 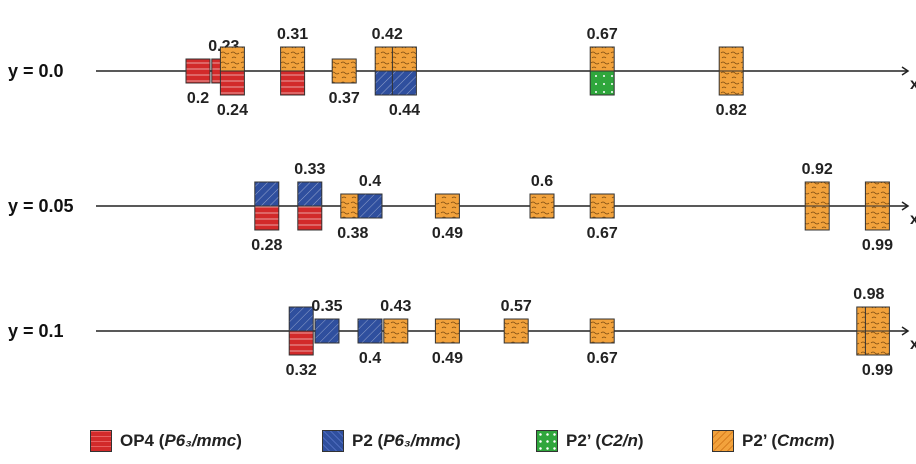 I want to click on value-label: 0.2, so click(x=198, y=98).